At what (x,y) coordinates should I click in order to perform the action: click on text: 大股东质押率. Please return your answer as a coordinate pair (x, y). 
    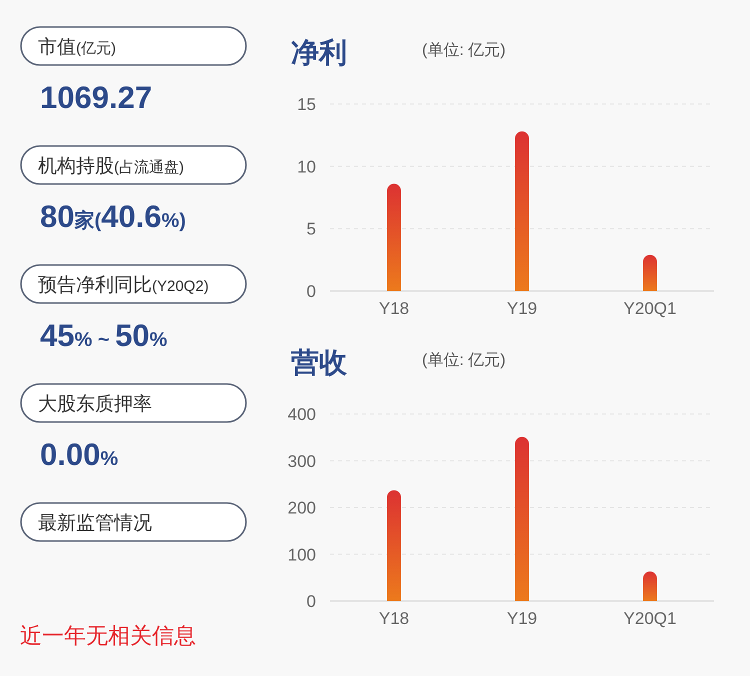
    Looking at the image, I should click on (95, 404).